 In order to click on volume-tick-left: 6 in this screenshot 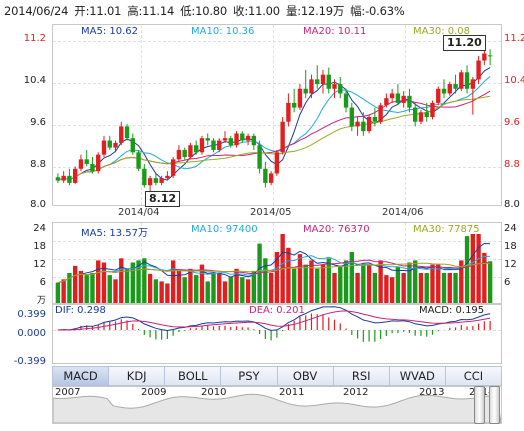, I will do `click(42, 282)`.